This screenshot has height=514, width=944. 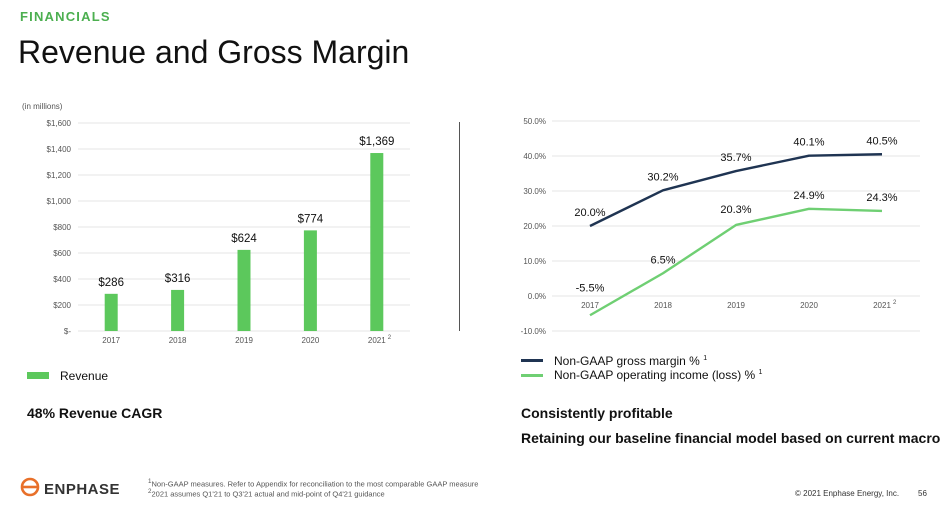 What do you see at coordinates (597, 413) in the screenshot?
I see `profitable-text: Consistently profitable` at bounding box center [597, 413].